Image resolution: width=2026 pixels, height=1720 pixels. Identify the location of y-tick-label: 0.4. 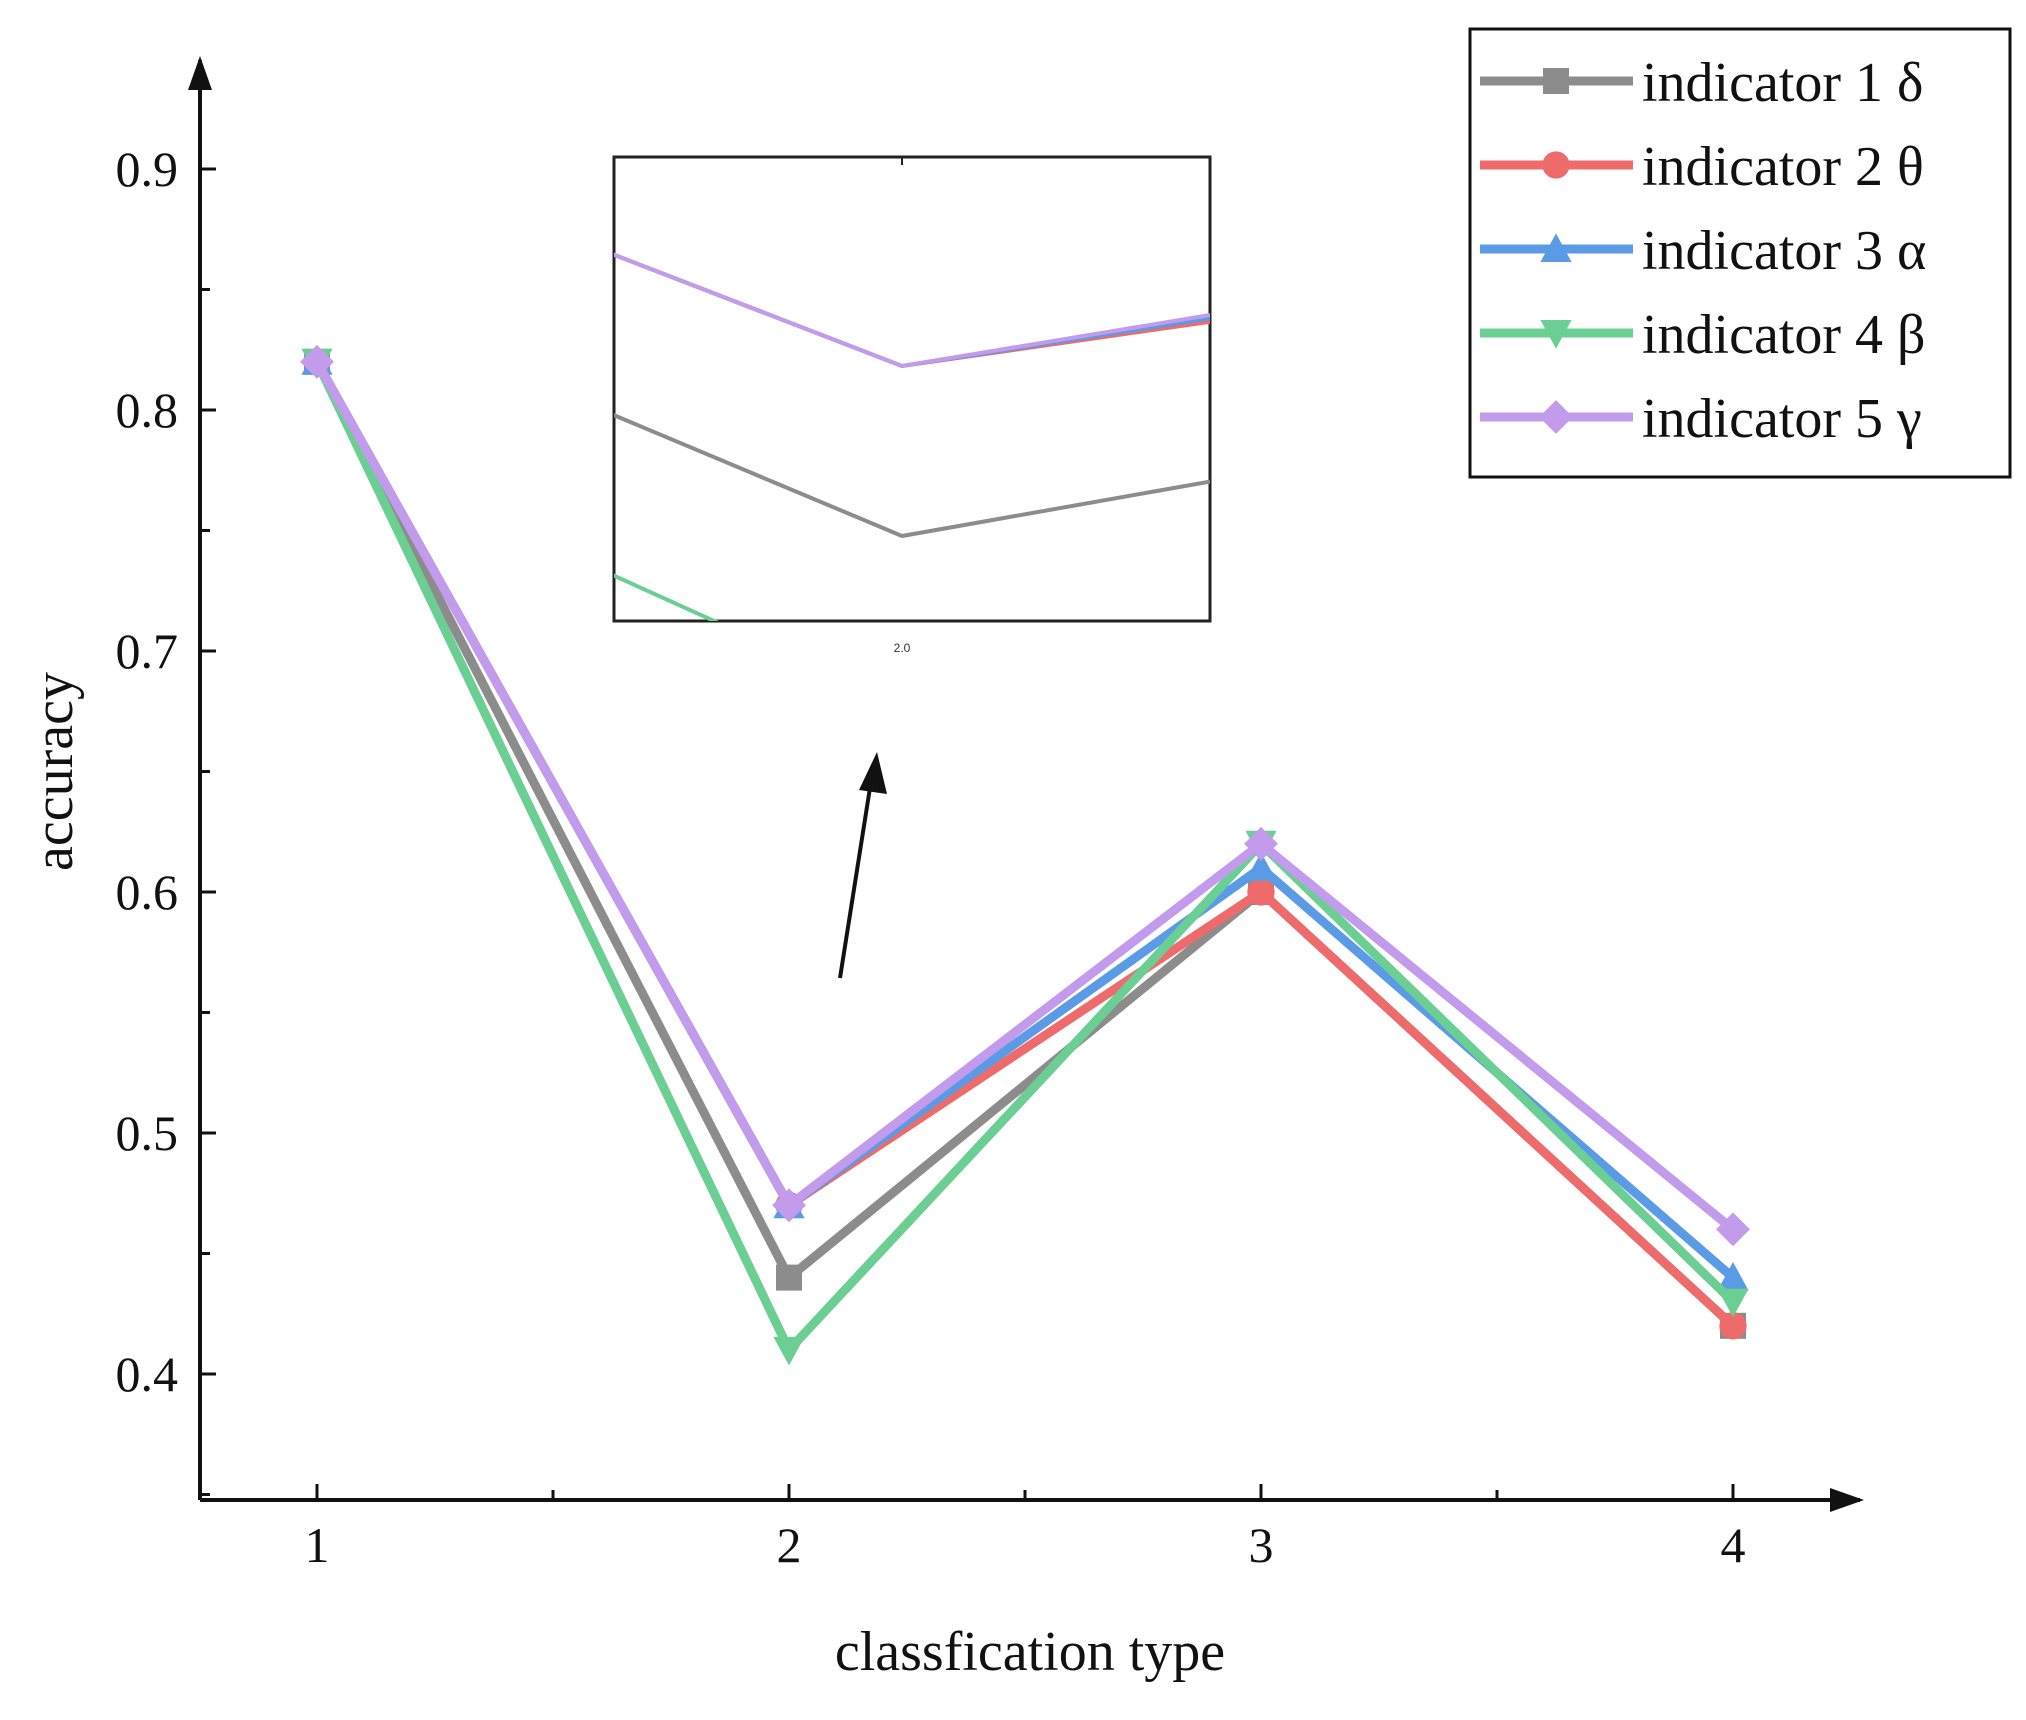
(147, 1374).